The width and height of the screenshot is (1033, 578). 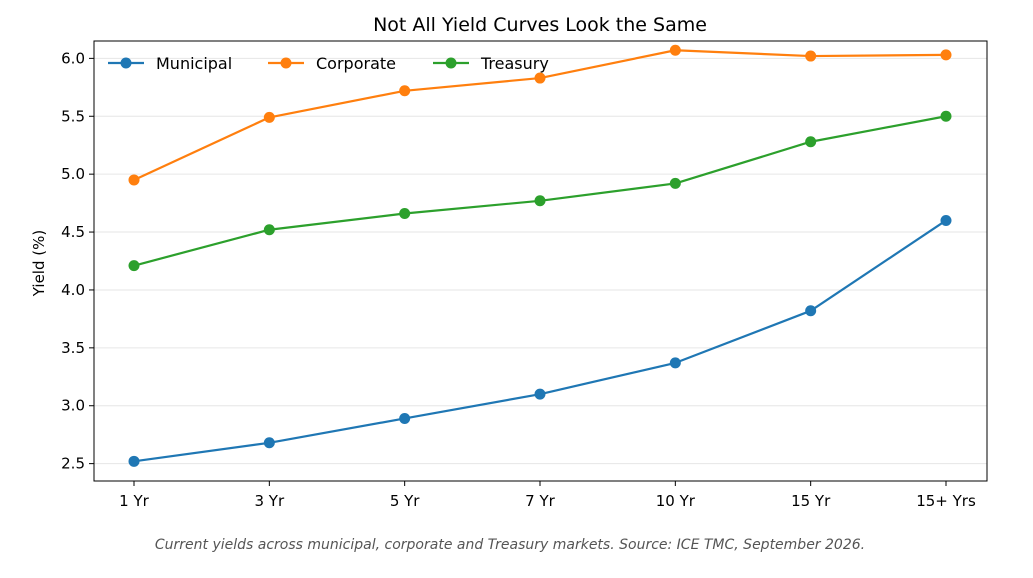 I want to click on legend-label-corporate: Corporate, so click(x=356, y=63).